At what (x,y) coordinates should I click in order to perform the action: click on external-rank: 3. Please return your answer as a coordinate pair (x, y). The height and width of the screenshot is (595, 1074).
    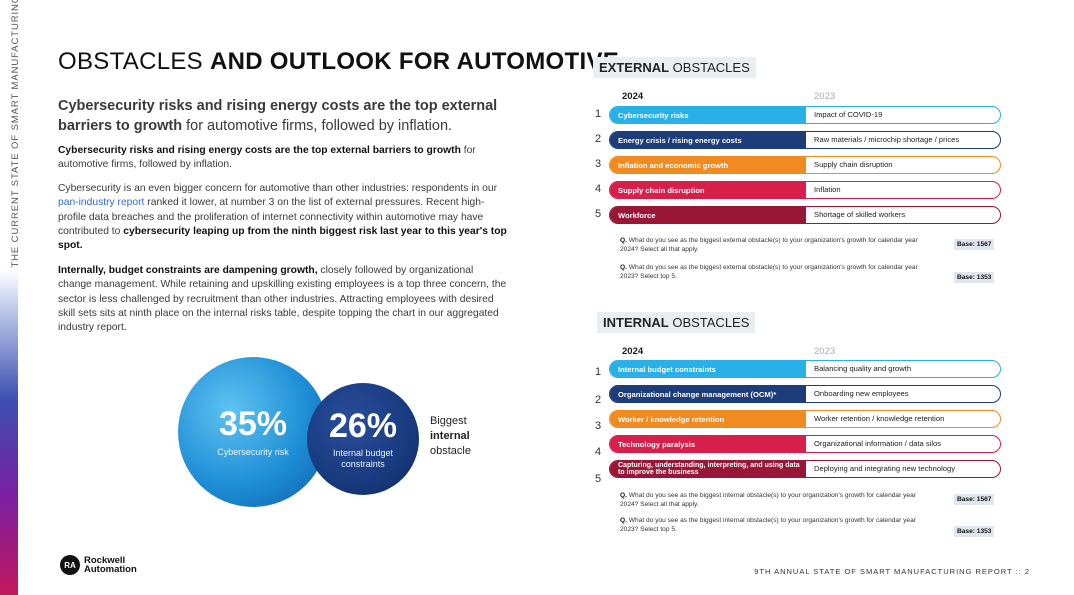
    Looking at the image, I should click on (598, 164).